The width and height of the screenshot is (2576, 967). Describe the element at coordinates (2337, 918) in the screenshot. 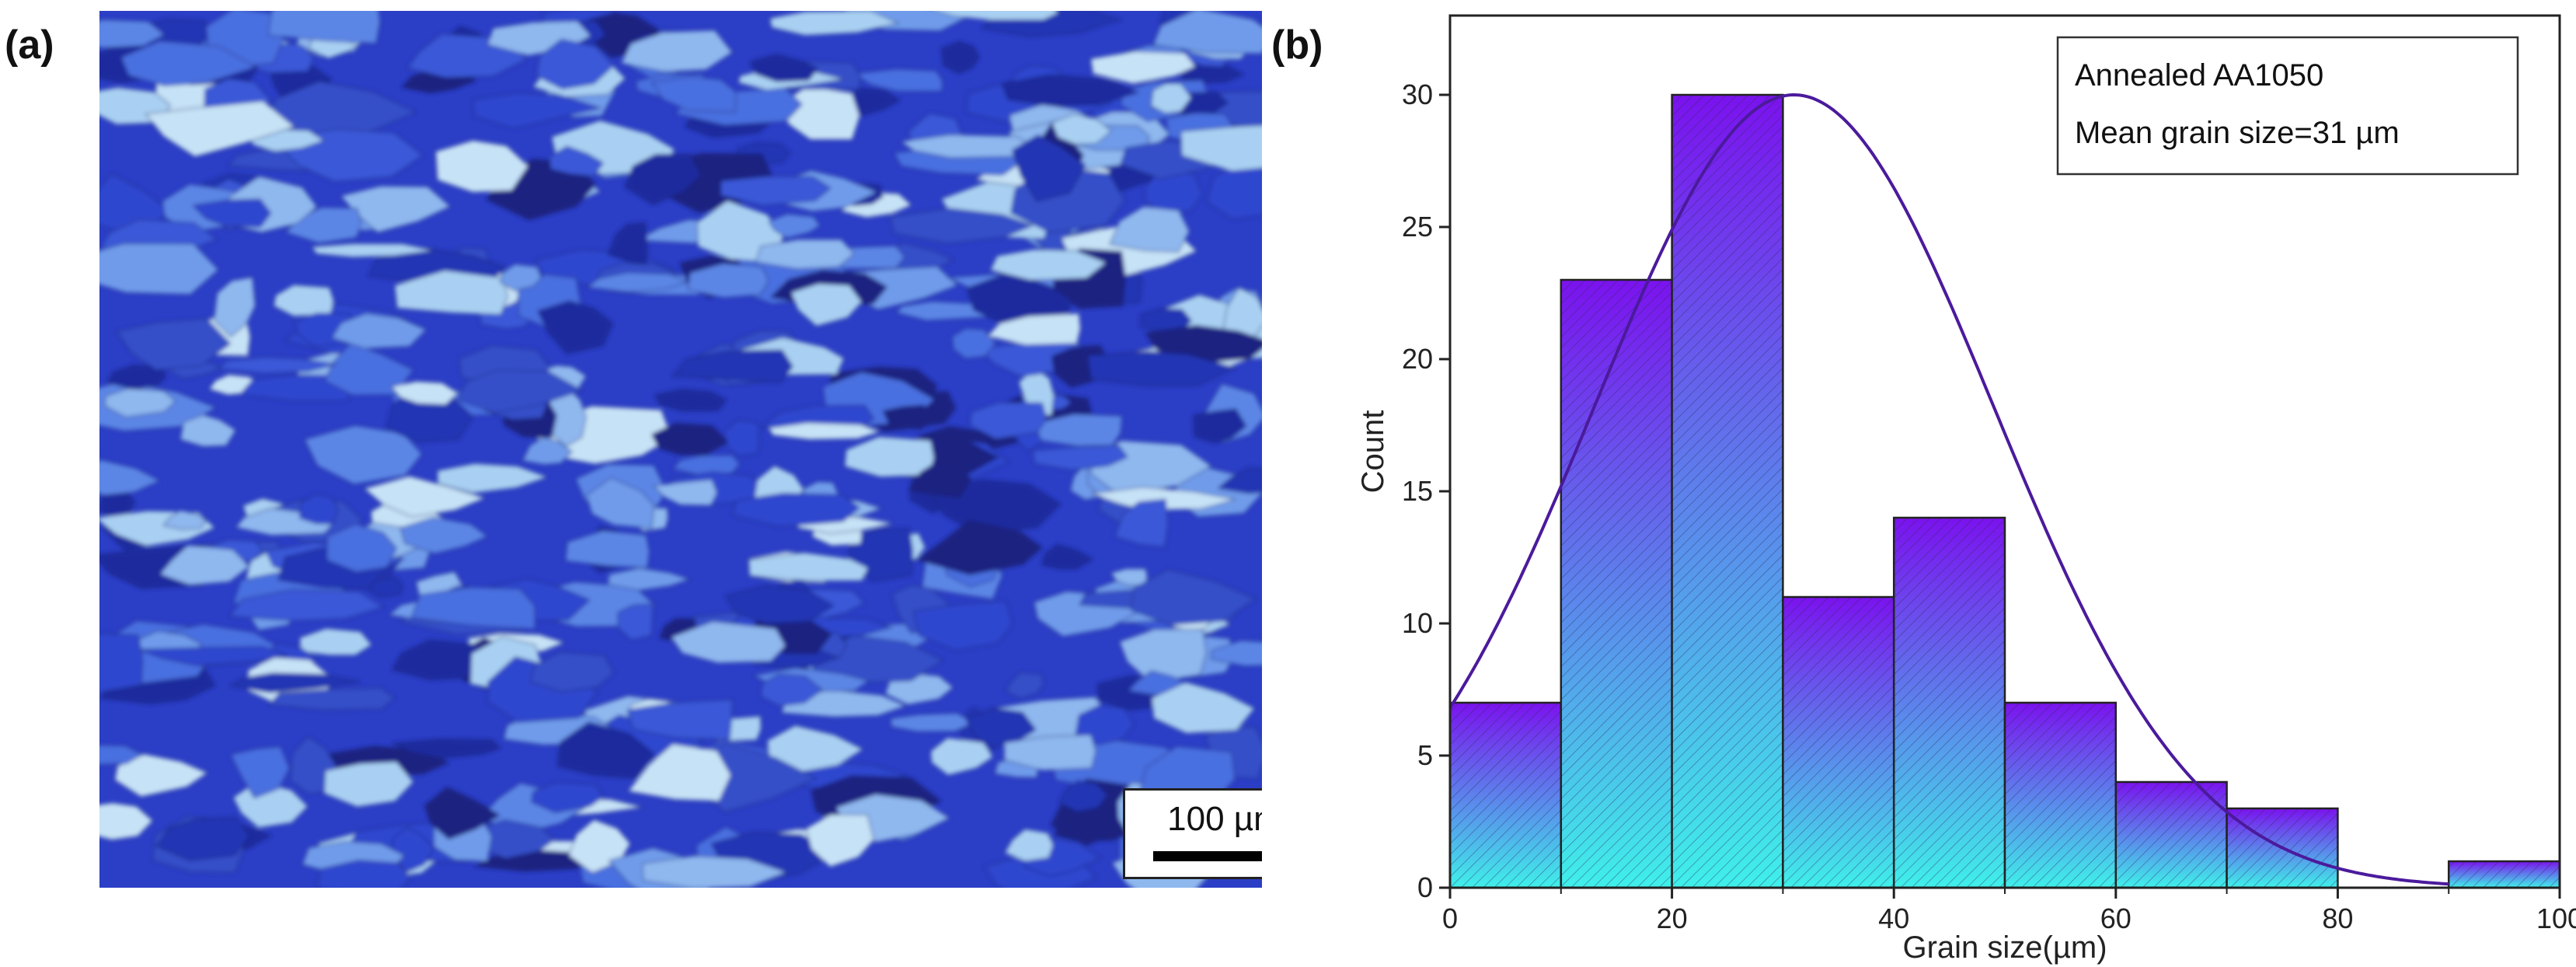

I see `x-tick-label: 80` at that location.